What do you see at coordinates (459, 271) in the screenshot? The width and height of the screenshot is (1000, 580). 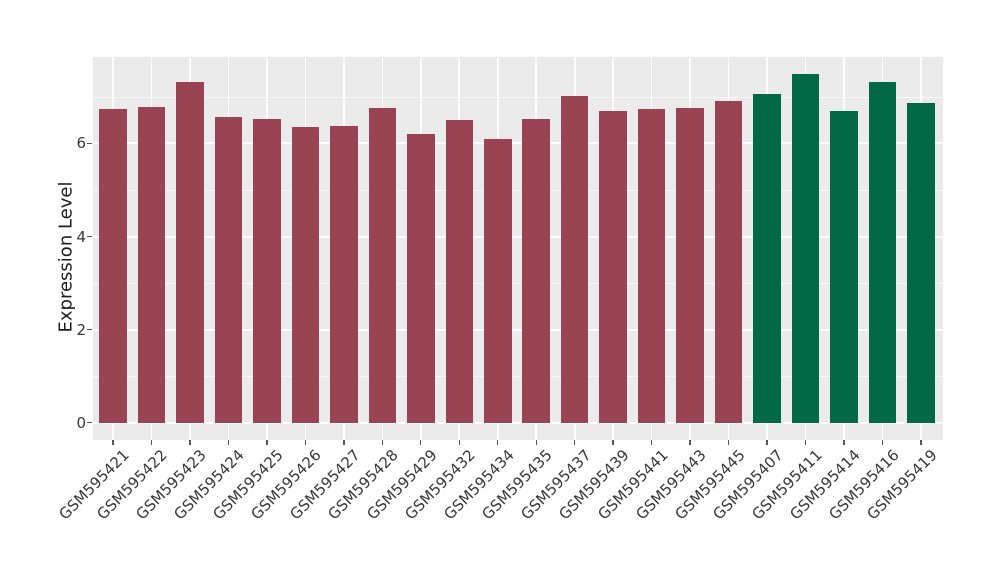 I see `bar-GSM595432` at bounding box center [459, 271].